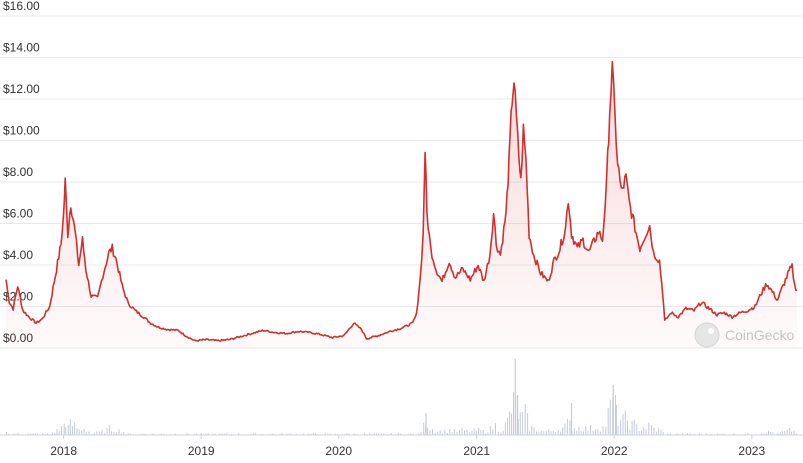 The width and height of the screenshot is (803, 463). What do you see at coordinates (21, 6) in the screenshot?
I see `y-tick-label: $16.00` at bounding box center [21, 6].